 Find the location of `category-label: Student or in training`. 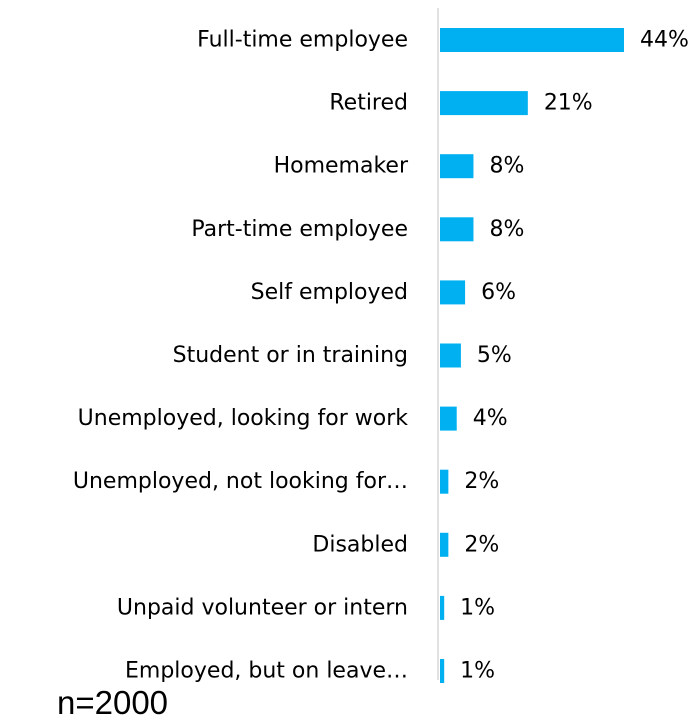

category-label: Student or in training is located at coordinates (290, 355).